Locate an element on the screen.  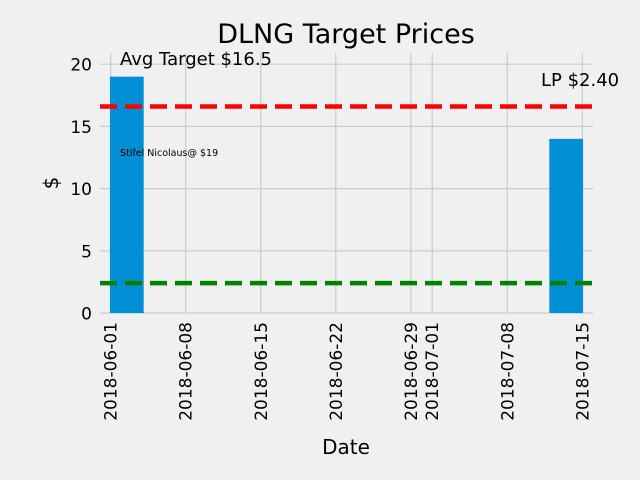
bar-annotation: Stifel Nicolaus@ $19 is located at coordinates (169, 153).